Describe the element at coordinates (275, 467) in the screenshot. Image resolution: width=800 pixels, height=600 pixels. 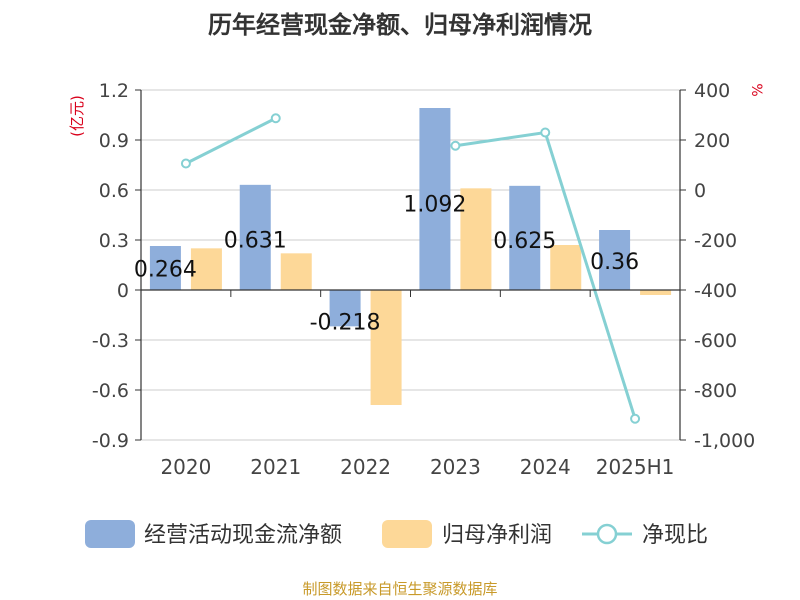
I see `x-tick-label: 2021` at that location.